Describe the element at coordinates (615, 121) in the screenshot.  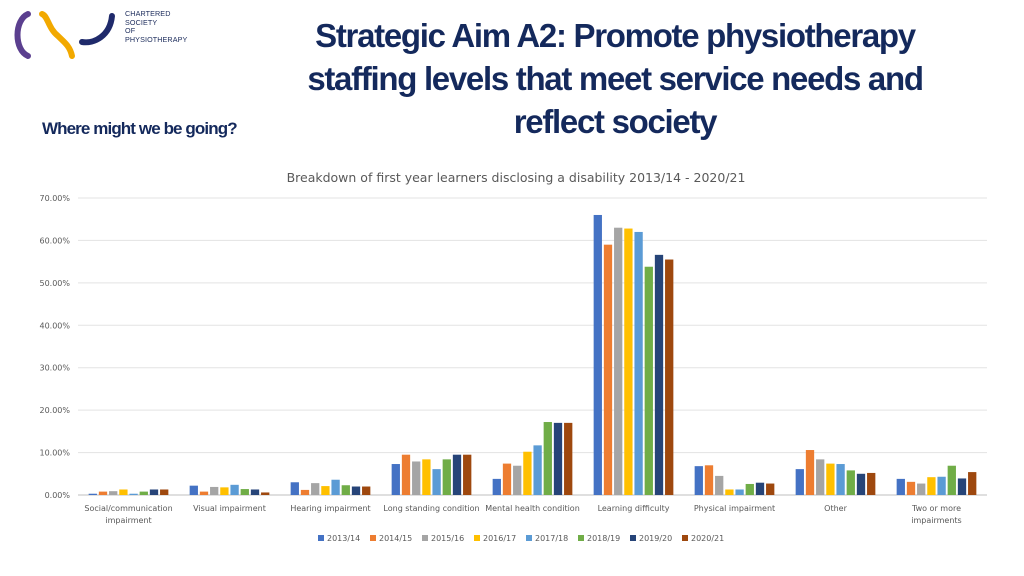
I see `title-line: reflect society` at that location.